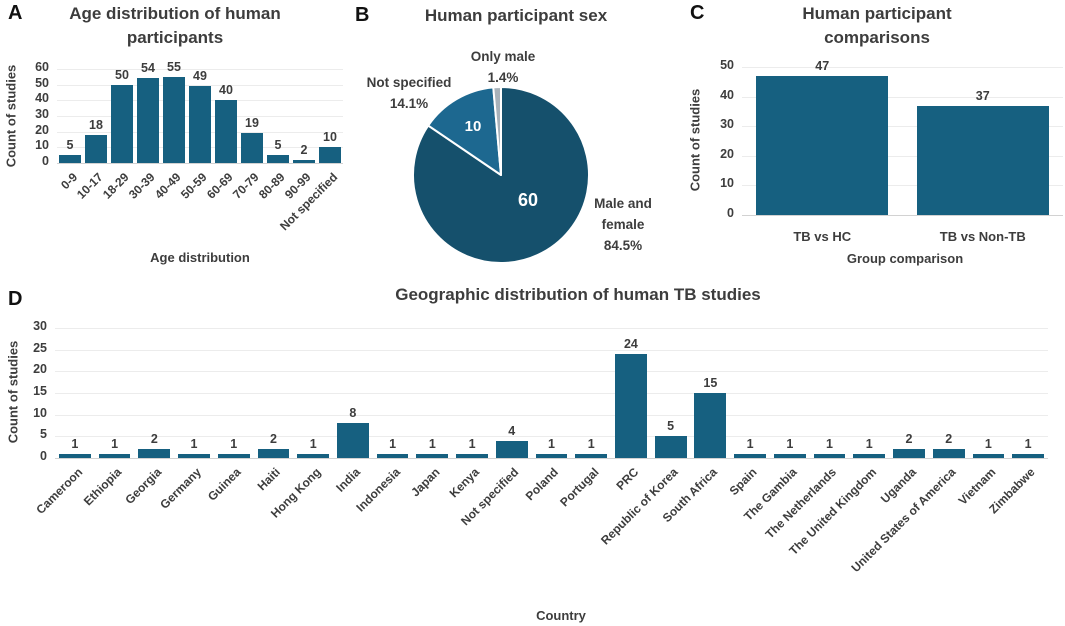 The width and height of the screenshot is (1065, 626). Describe the element at coordinates (727, 94) in the screenshot. I see `y-tick-label: 40` at that location.